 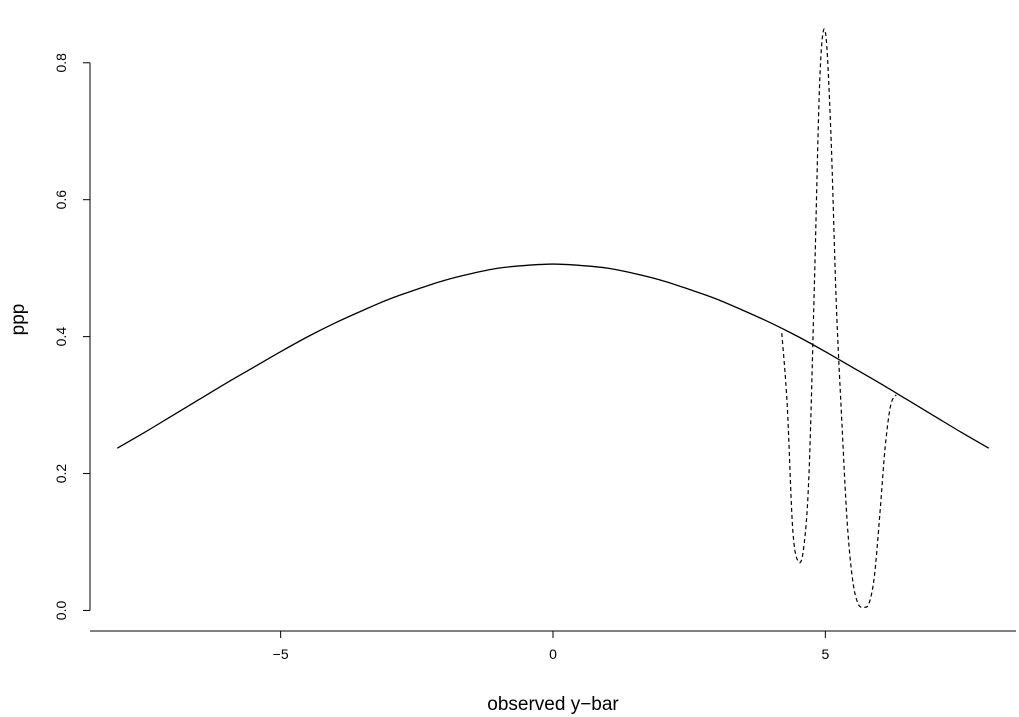 I want to click on x-axis: −5 0 5, so click(x=553, y=646).